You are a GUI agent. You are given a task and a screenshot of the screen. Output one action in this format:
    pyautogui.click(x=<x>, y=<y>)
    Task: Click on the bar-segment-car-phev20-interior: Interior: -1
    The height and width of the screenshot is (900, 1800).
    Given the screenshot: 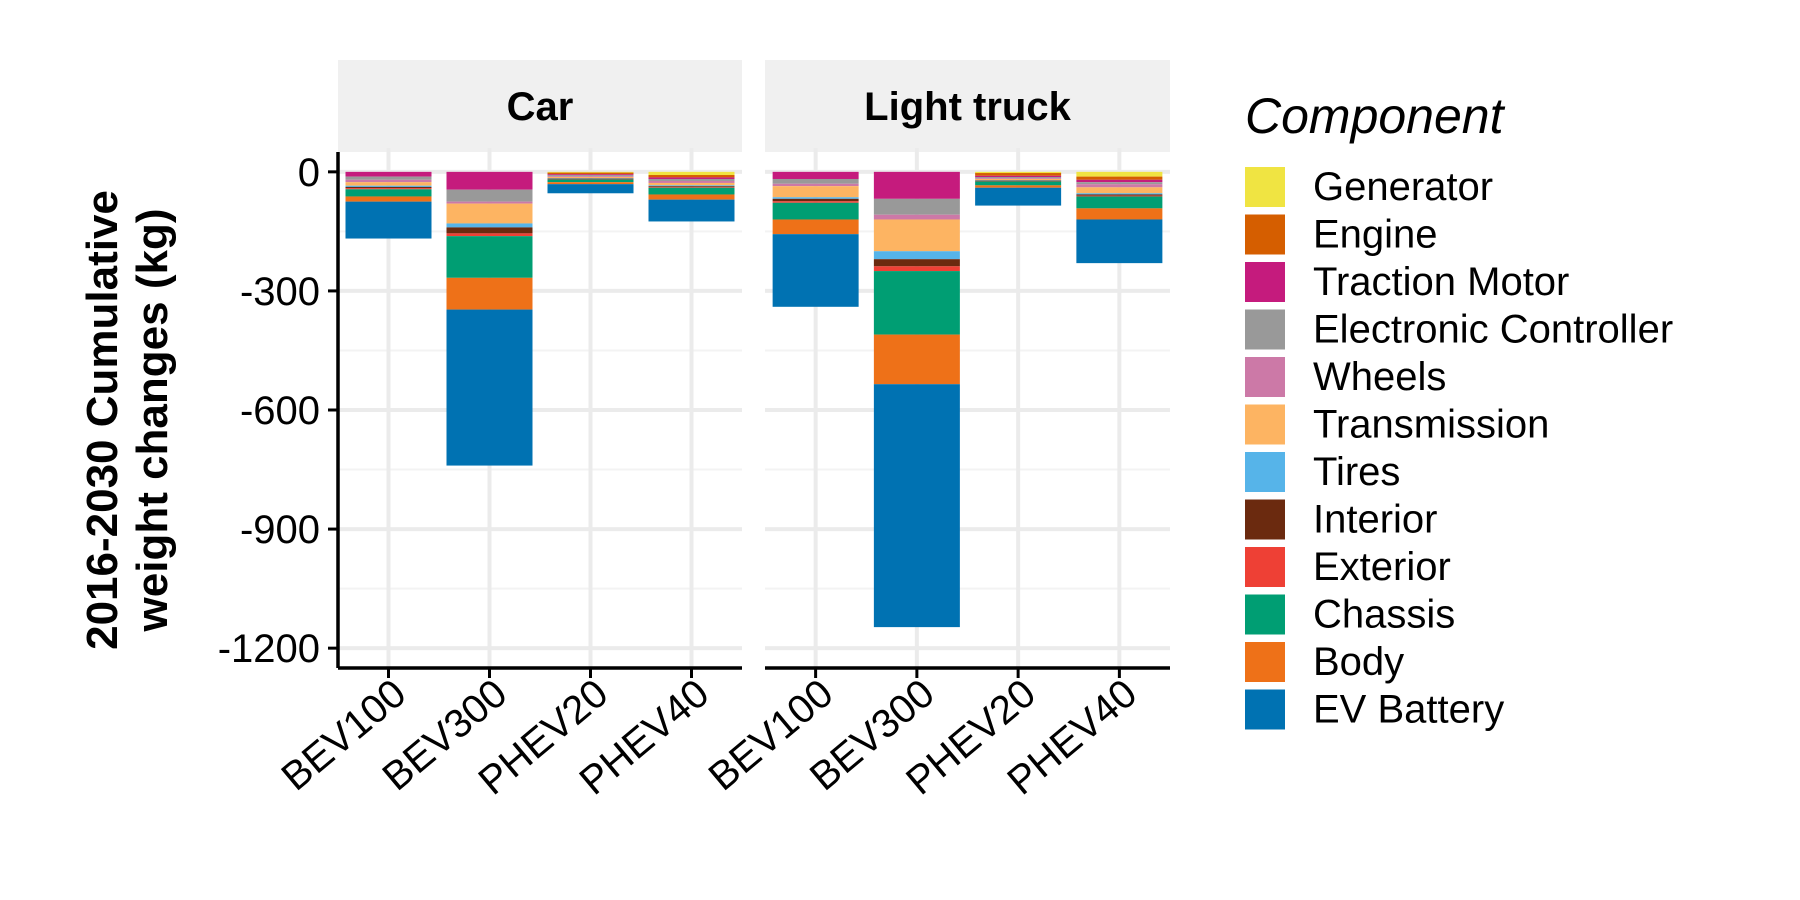 What is the action you would take?
    pyautogui.click(x=590, y=179)
    